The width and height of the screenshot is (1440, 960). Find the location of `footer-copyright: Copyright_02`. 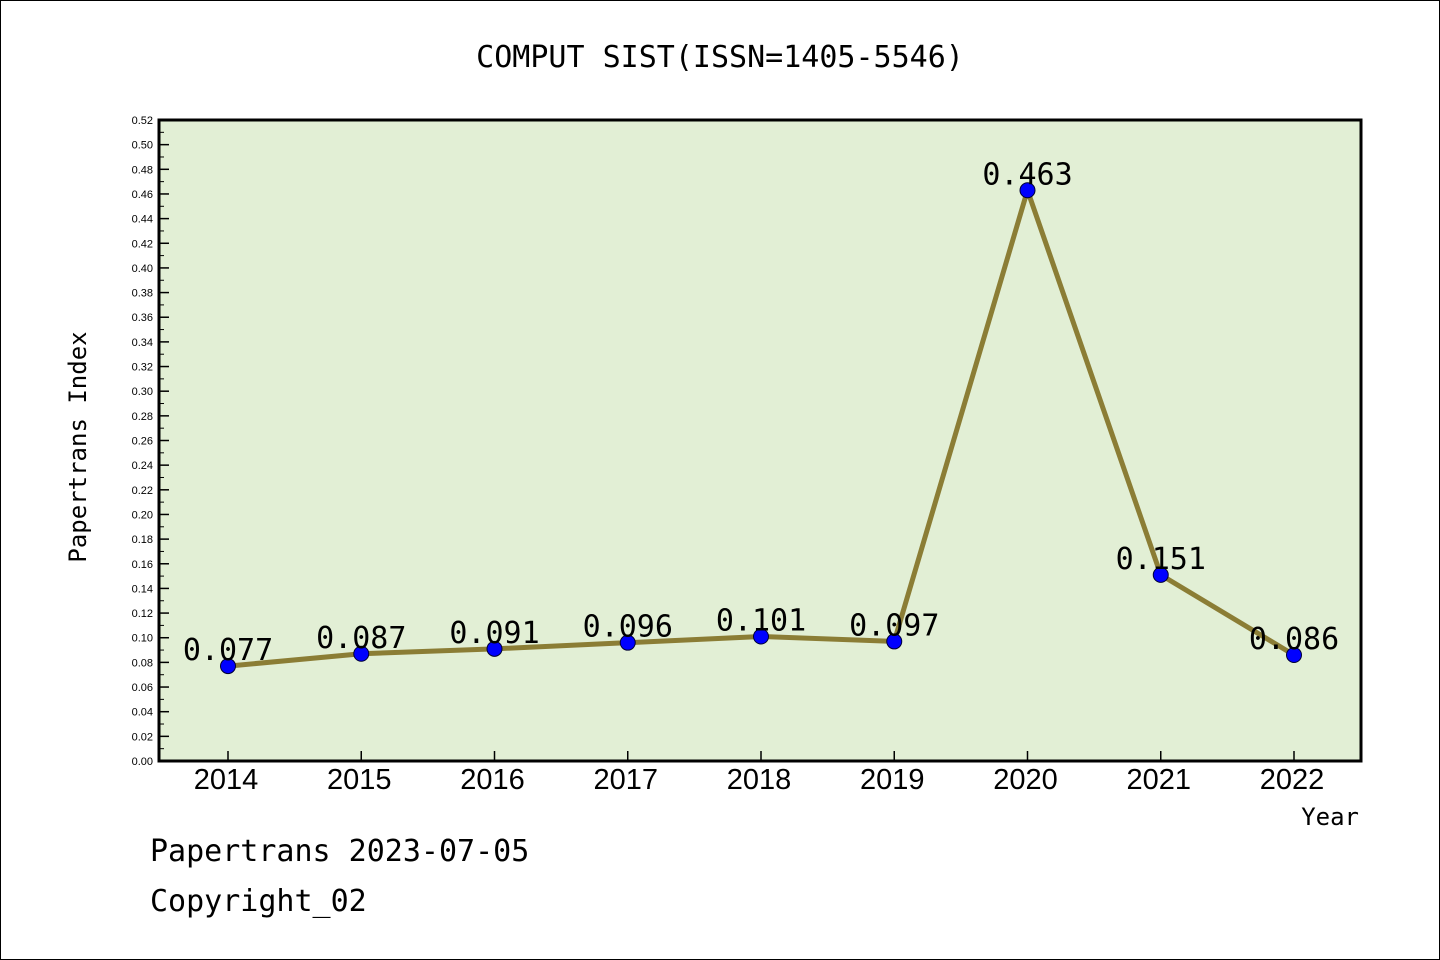

footer-copyright: Copyright_02 is located at coordinates (258, 901).